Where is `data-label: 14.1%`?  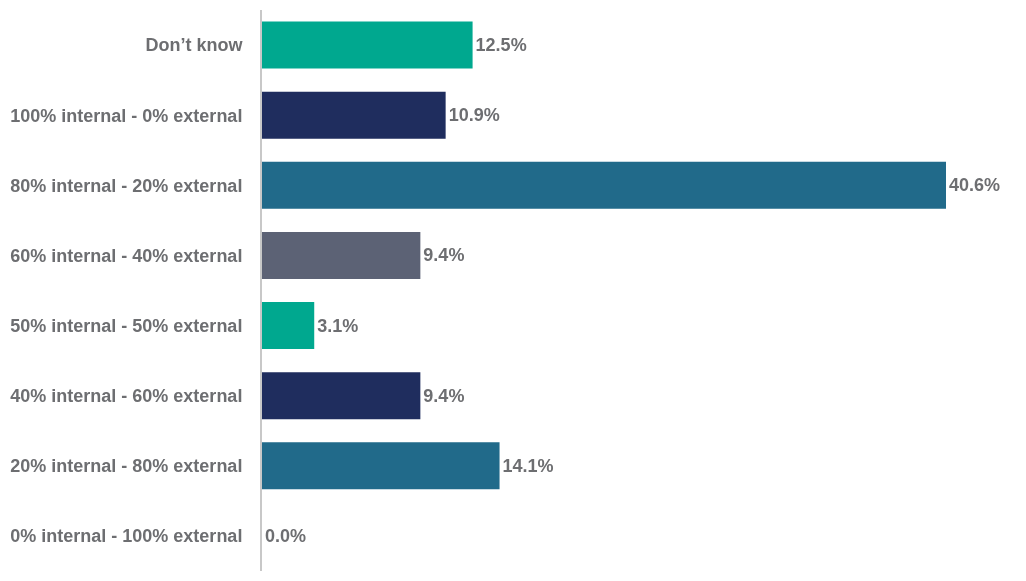
data-label: 14.1% is located at coordinates (528, 465).